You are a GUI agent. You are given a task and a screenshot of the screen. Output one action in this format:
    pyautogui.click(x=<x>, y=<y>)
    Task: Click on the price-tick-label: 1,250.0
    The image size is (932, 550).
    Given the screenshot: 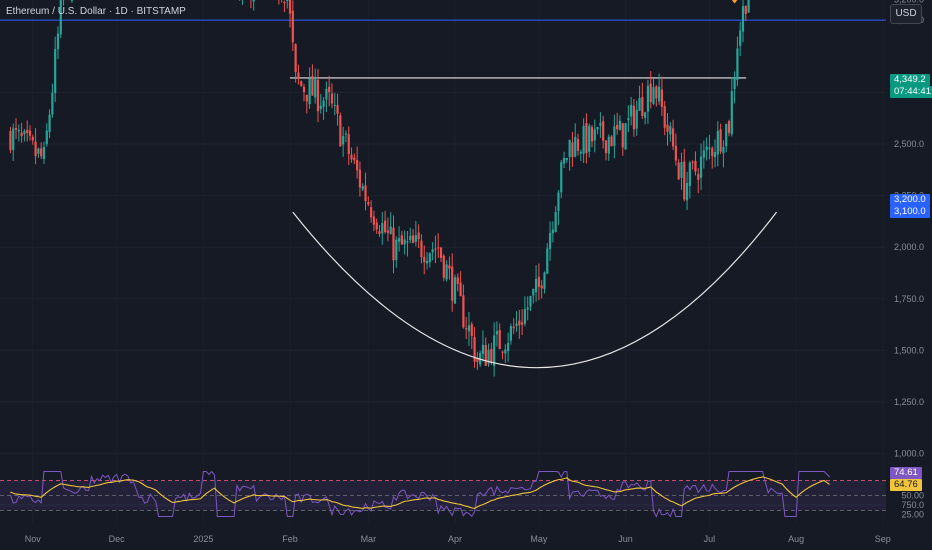 What is the action you would take?
    pyautogui.click(x=909, y=402)
    